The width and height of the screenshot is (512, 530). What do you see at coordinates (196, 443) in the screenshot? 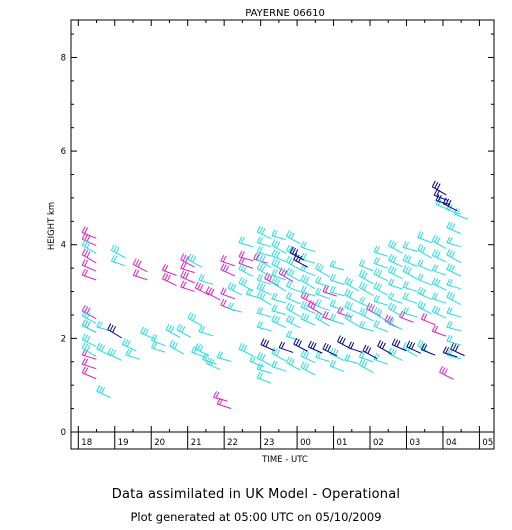
I see `x-tick-label: 21` at bounding box center [196, 443].